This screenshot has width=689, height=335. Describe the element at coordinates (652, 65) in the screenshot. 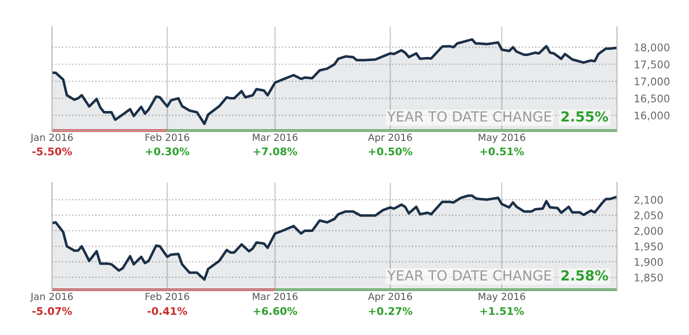

I see `y-tick-label: 17,500` at that location.